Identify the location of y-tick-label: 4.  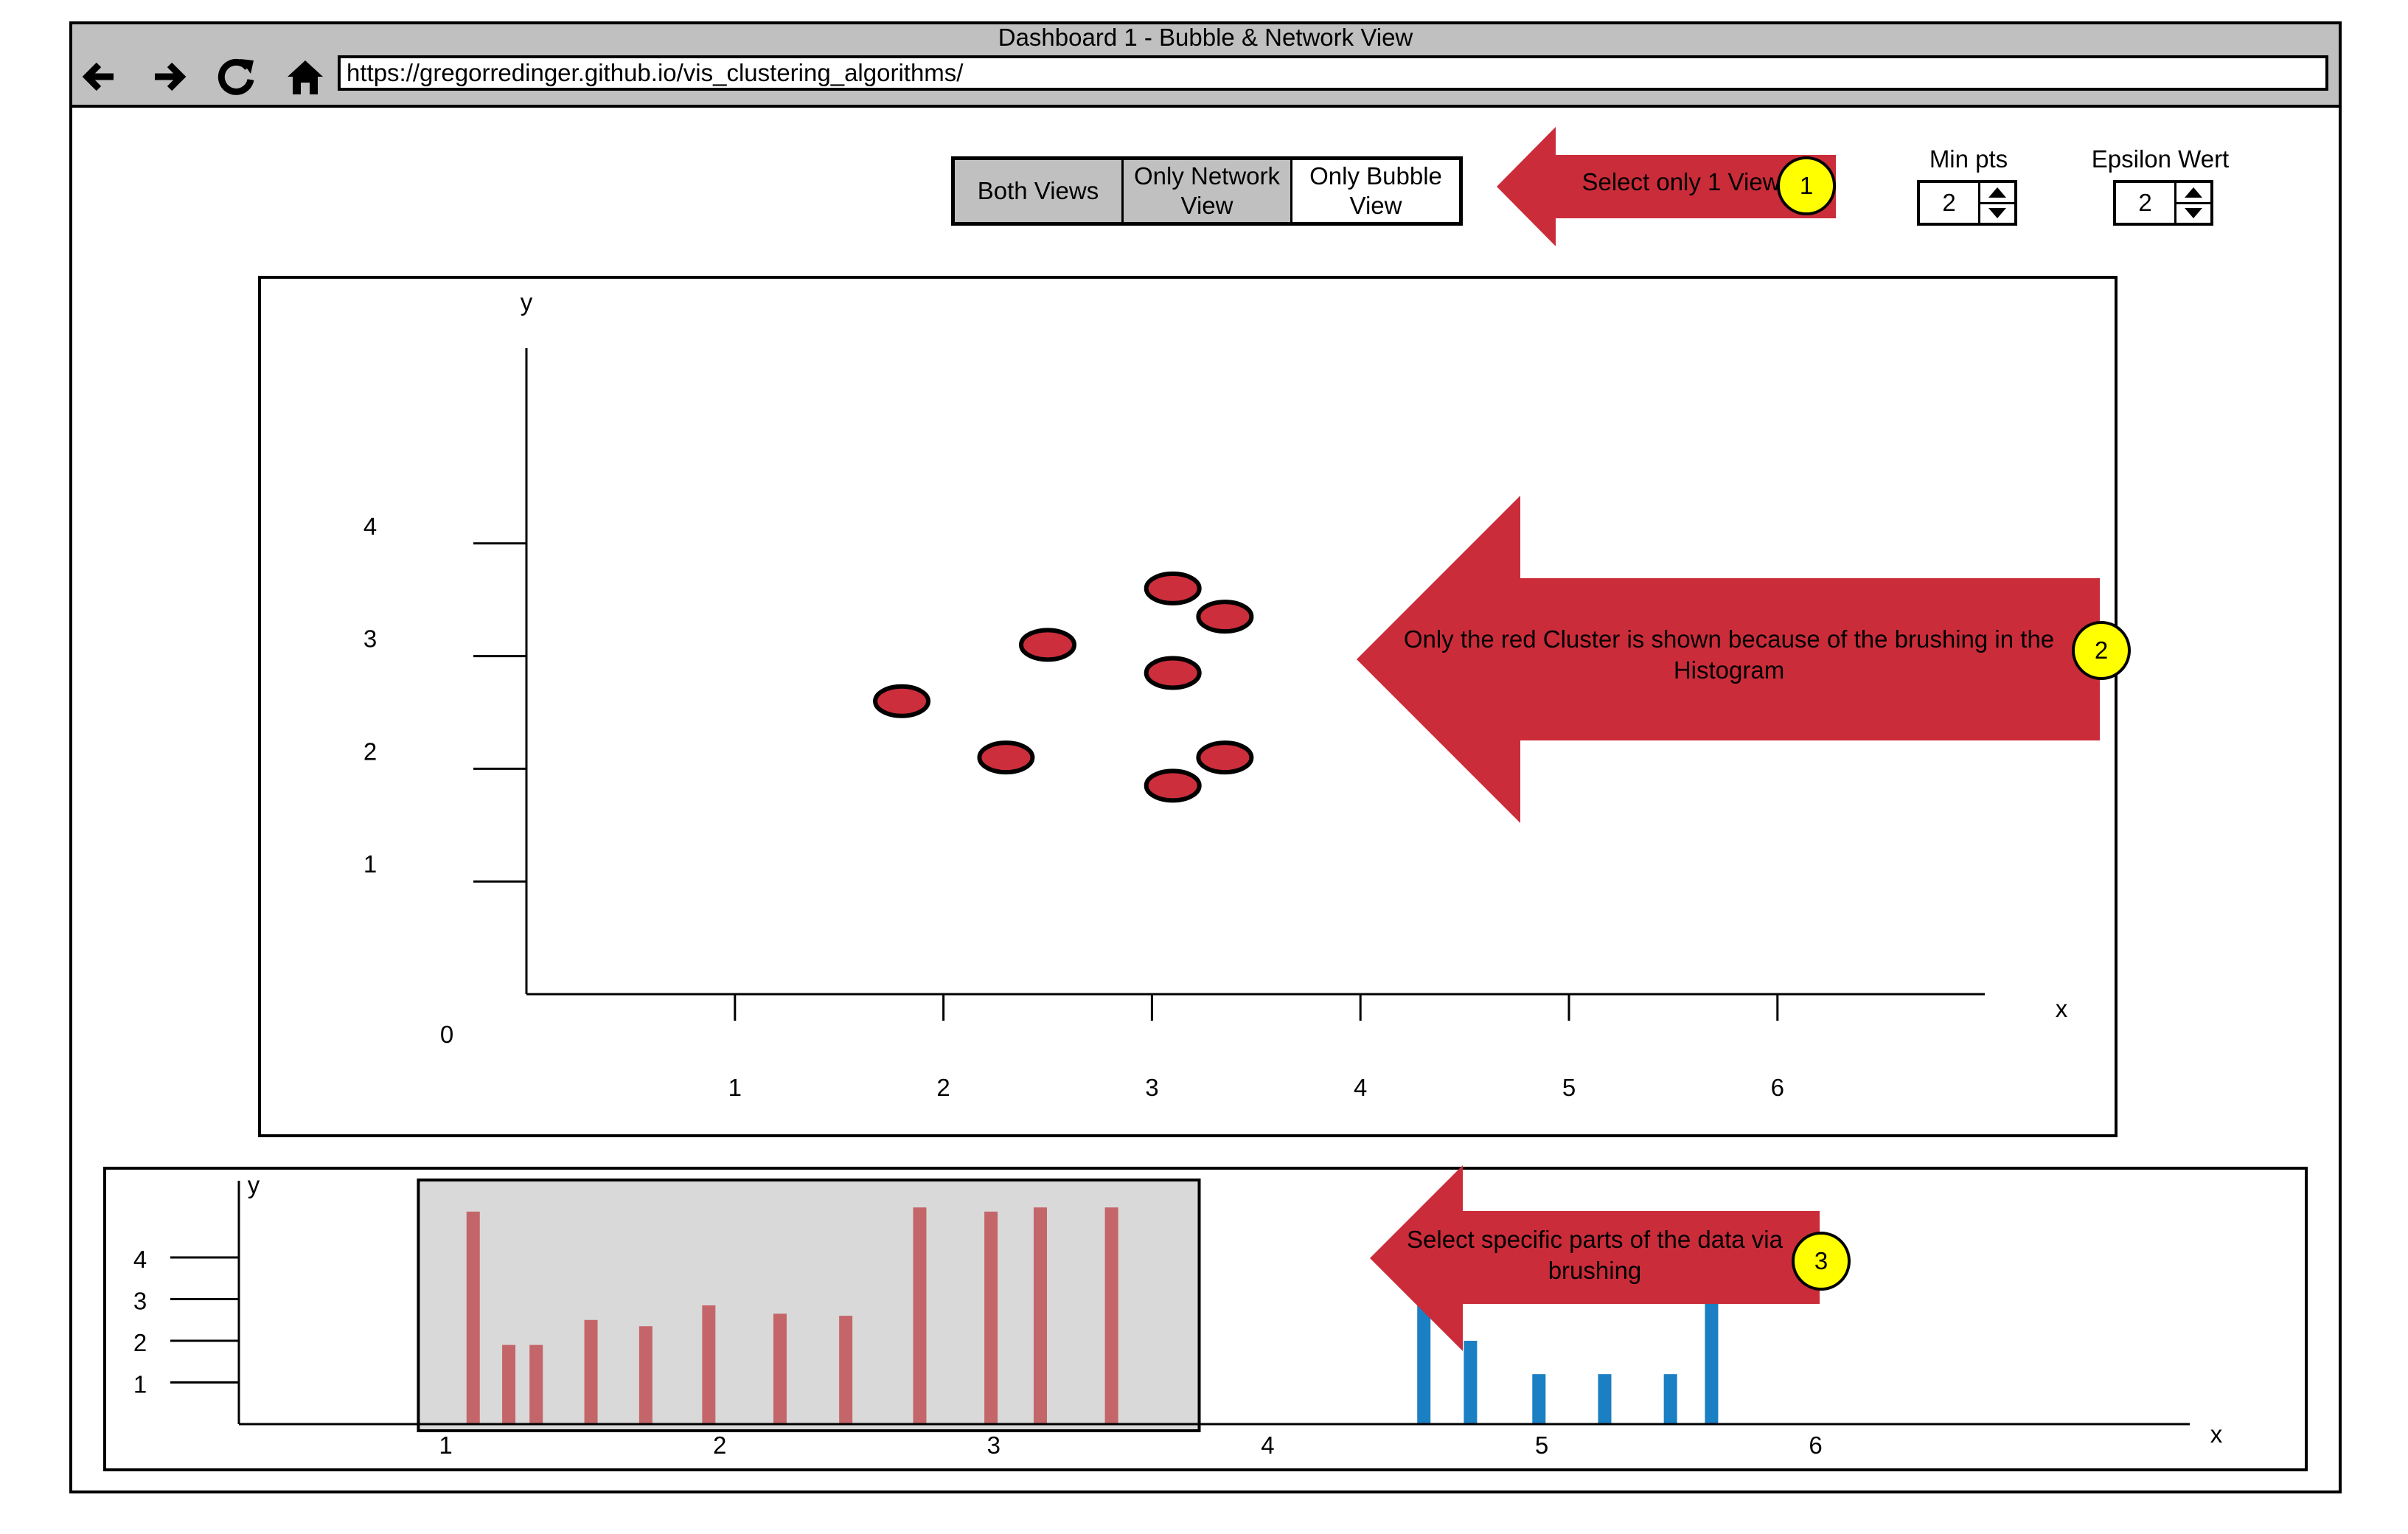
(370, 526).